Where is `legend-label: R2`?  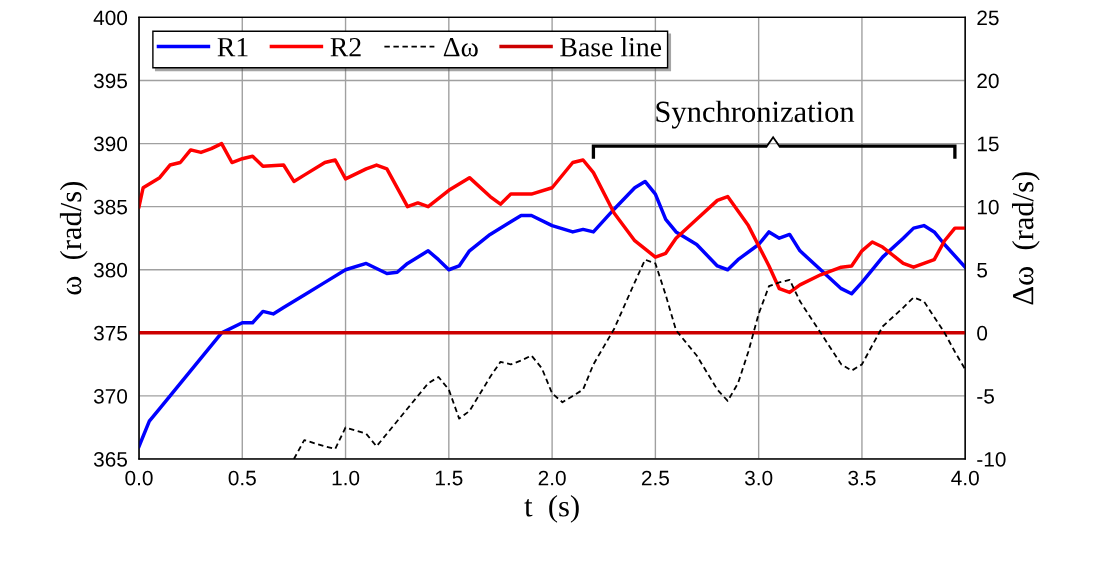
legend-label: R2 is located at coordinates (345, 47).